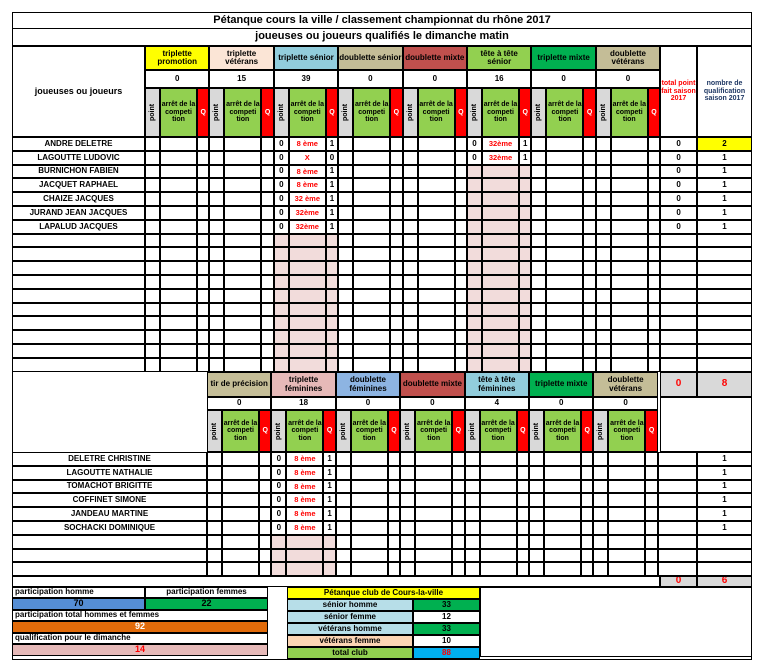  Describe the element at coordinates (350, 605) in the screenshot. I see `club-label: sénior homme` at that location.